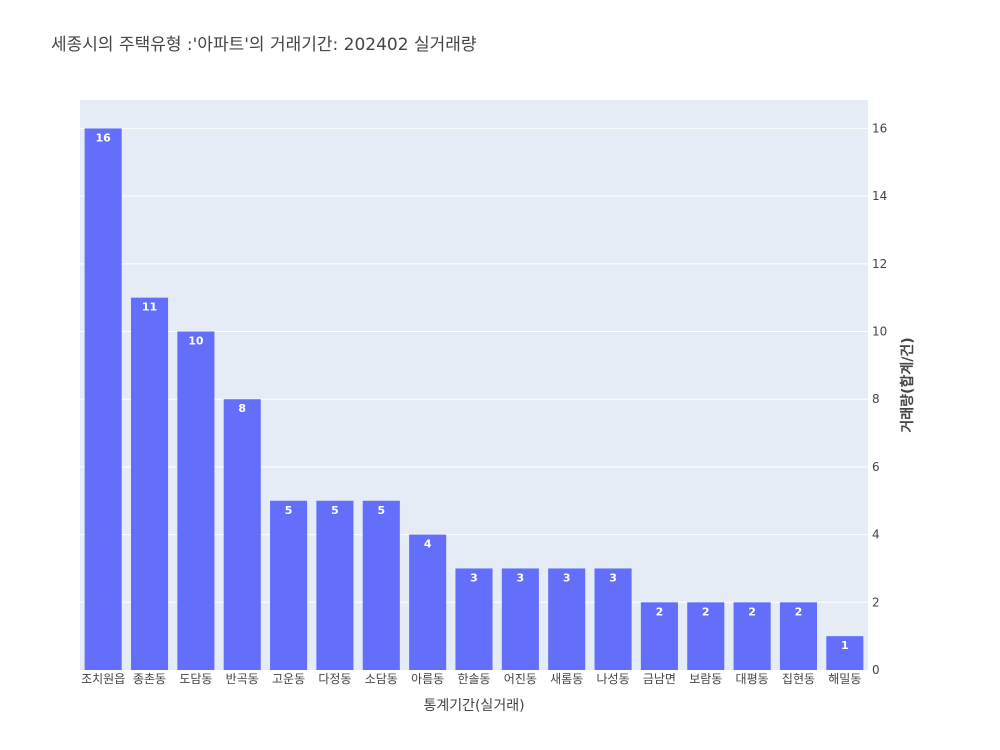  I want to click on chart-title: 세종시의 주택유형 :'아파트'의 거래기간: 202402 실거래량, so click(264, 45).